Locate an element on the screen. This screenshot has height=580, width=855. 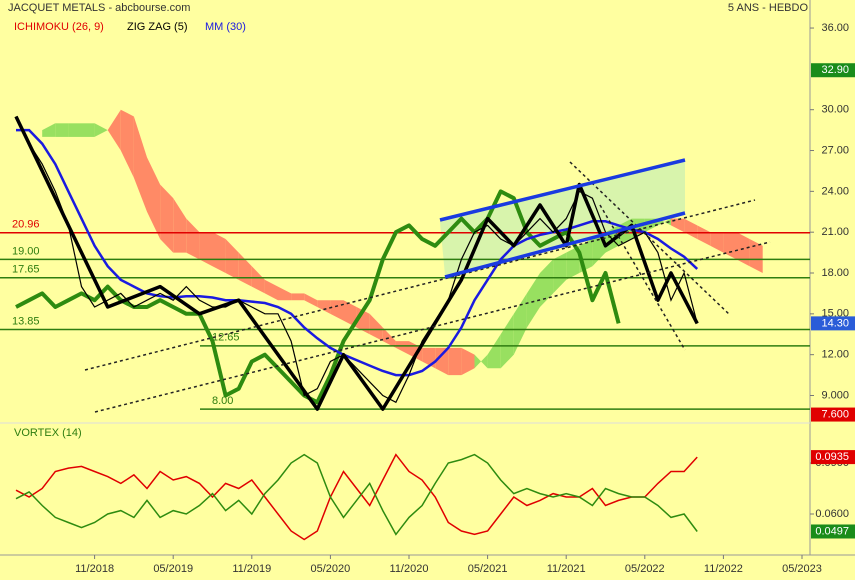
y-tick-label: 9.000 is located at coordinates (835, 395).